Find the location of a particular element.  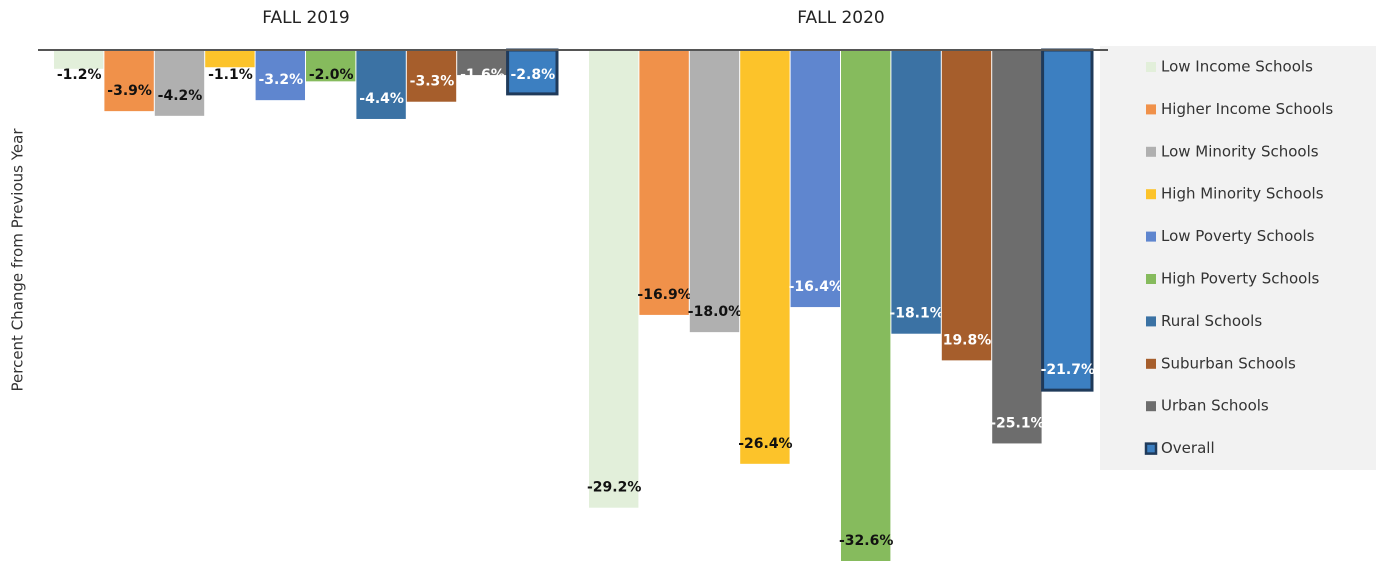

data-label: -3.2% is located at coordinates (280, 80).